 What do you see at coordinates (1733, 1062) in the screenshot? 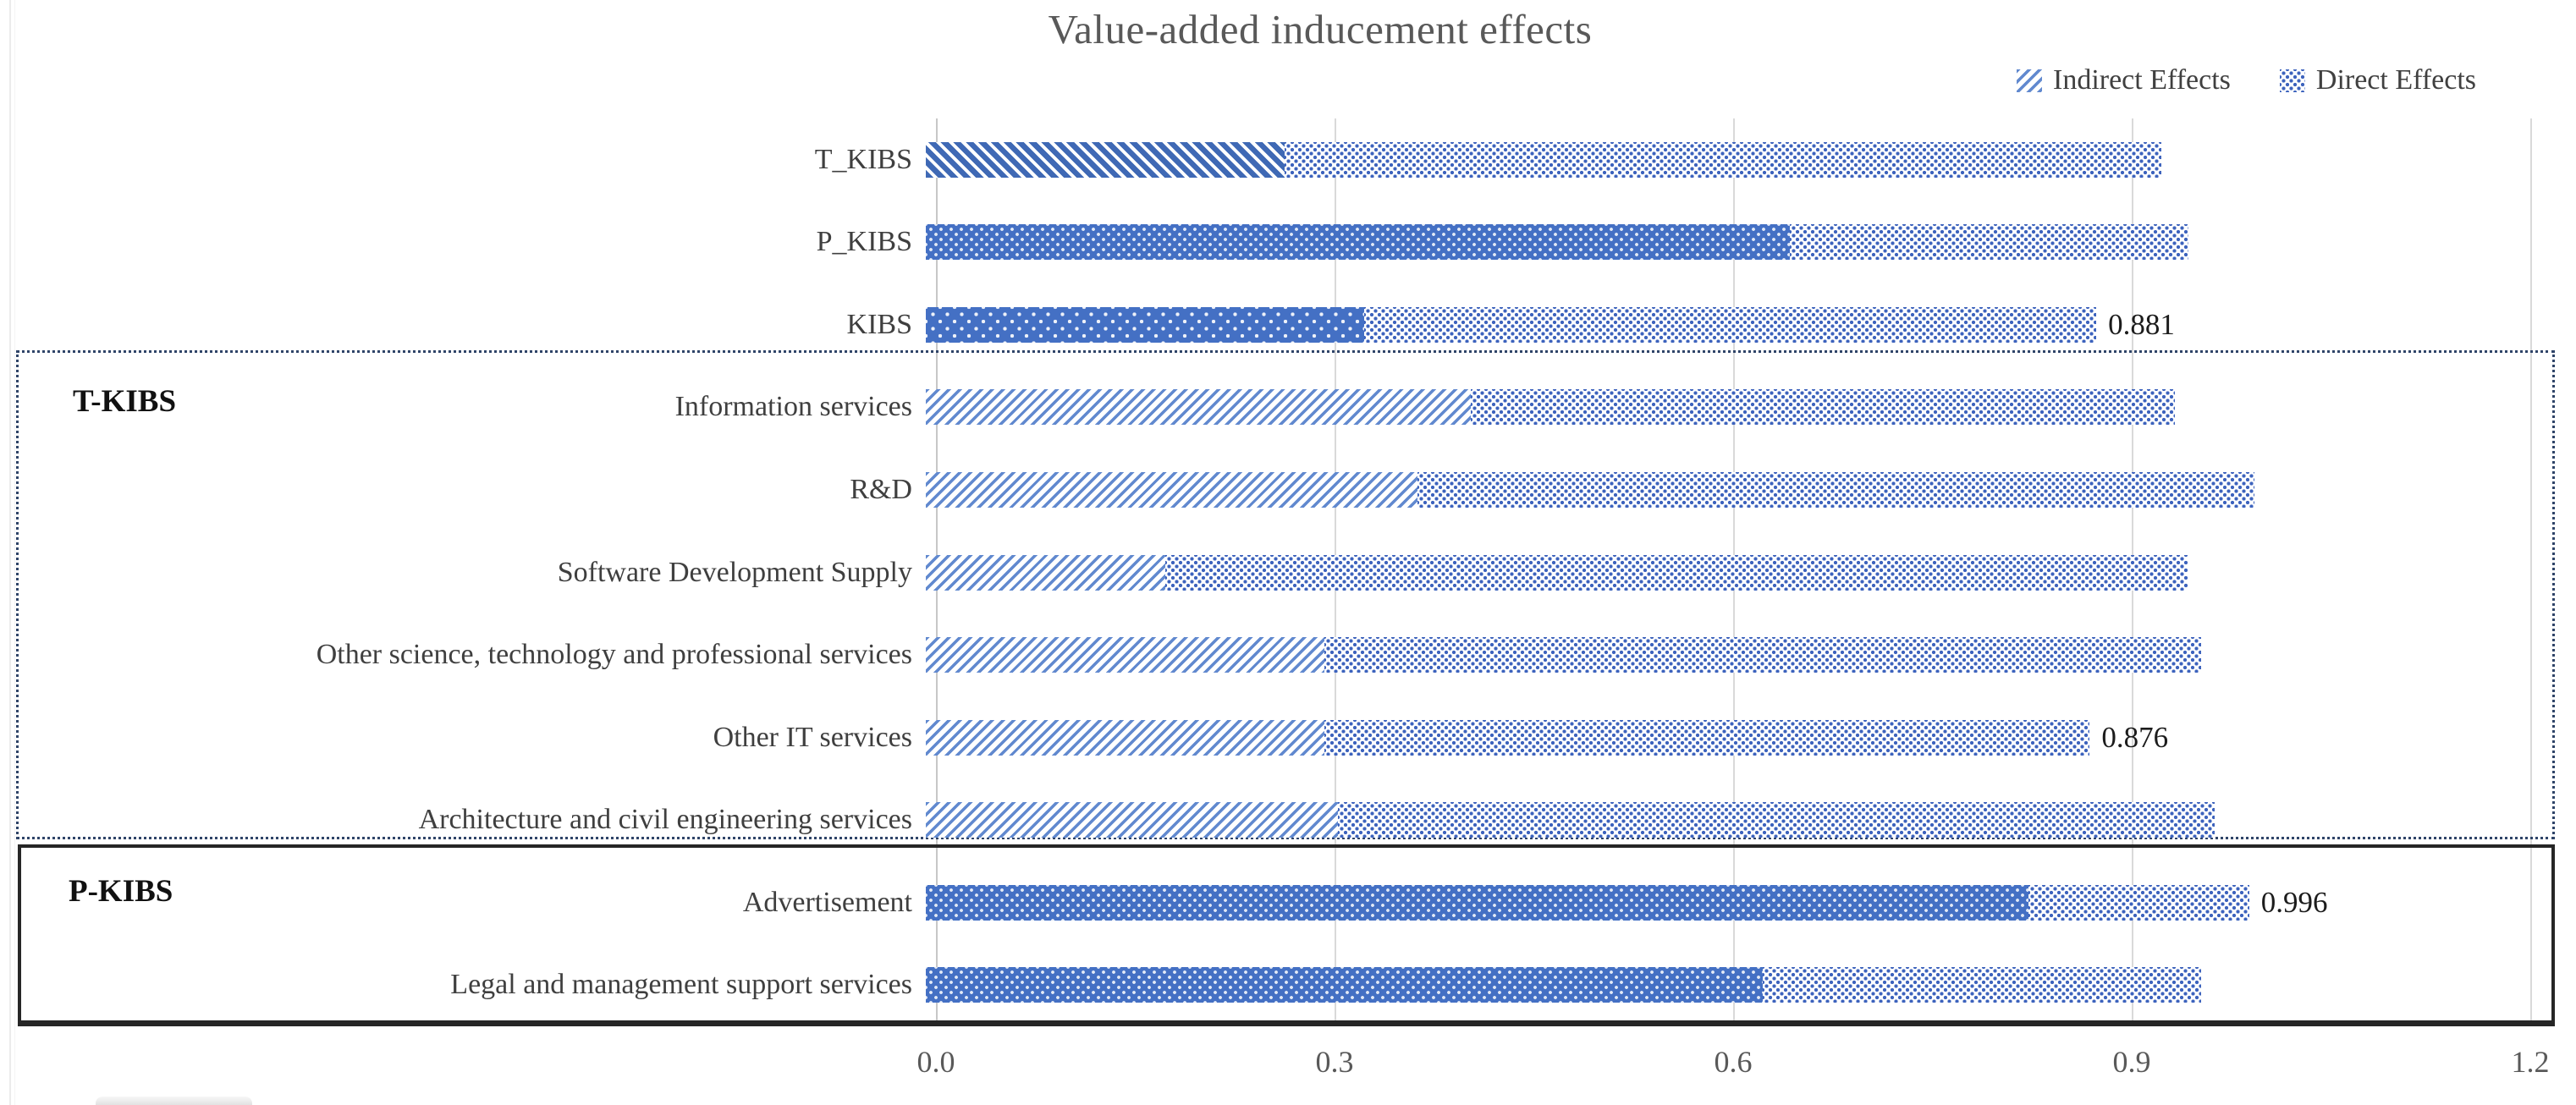
I see `x-axis-tick-label: 0.6` at bounding box center [1733, 1062].